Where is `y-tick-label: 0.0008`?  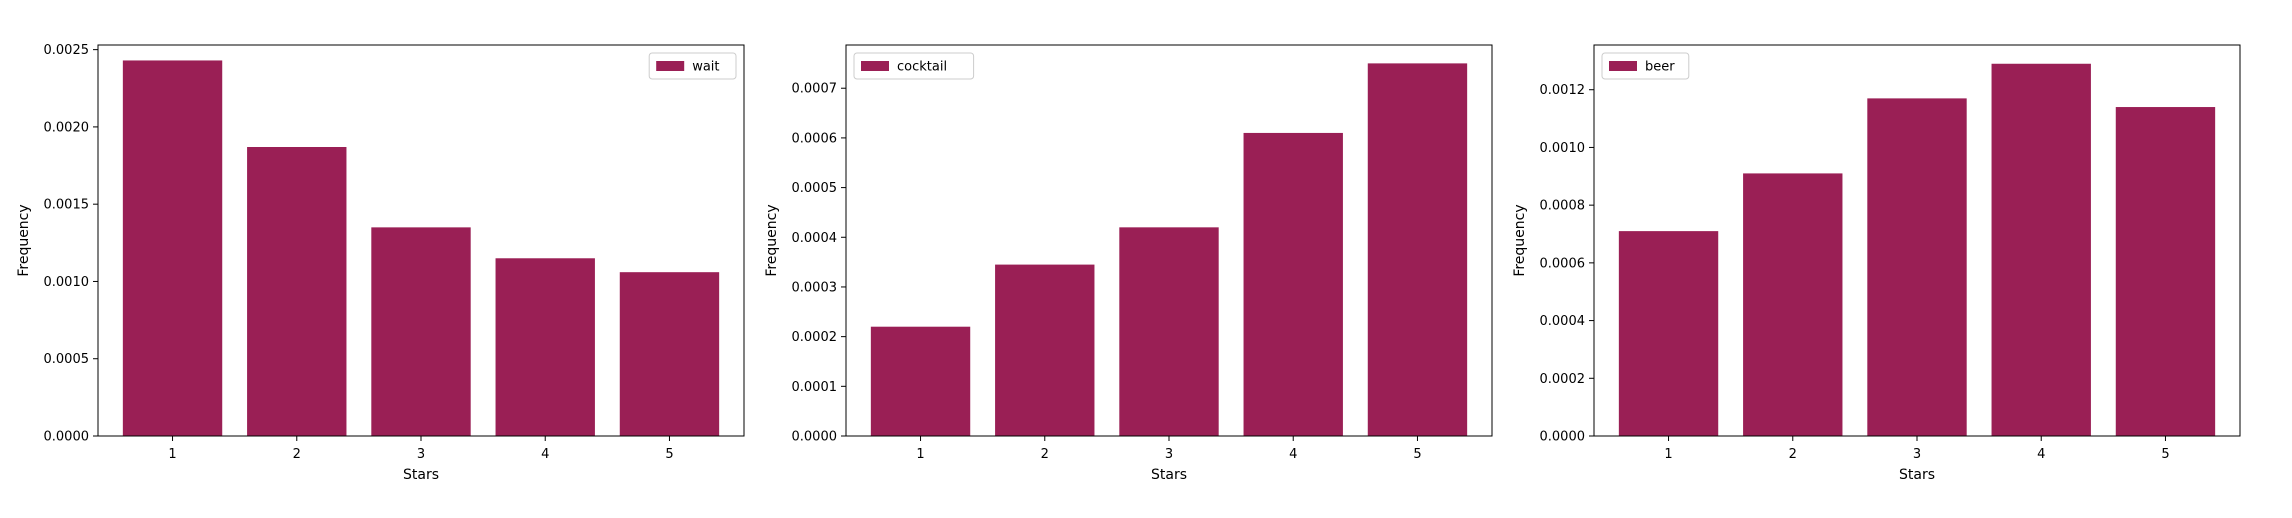
y-tick-label: 0.0008 is located at coordinates (1563, 206).